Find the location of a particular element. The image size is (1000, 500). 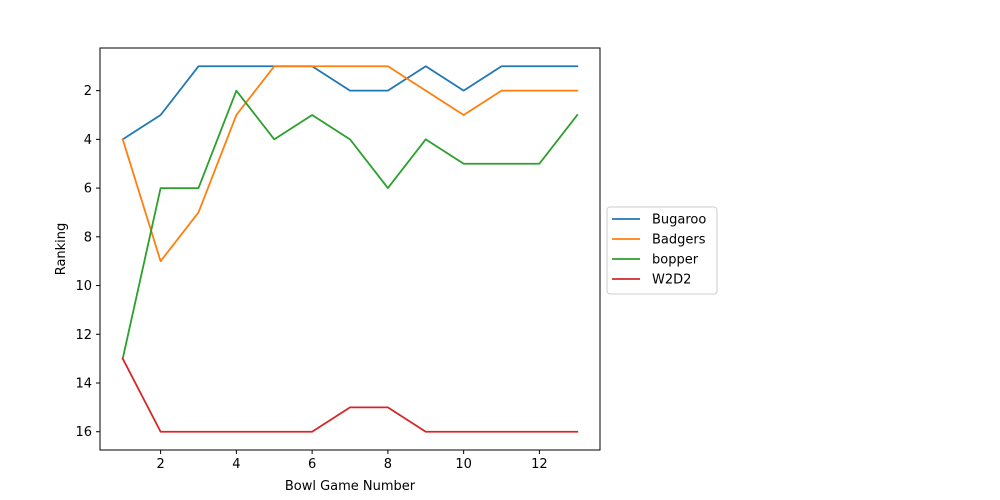

series-line-W2D2 is located at coordinates (350, 395).